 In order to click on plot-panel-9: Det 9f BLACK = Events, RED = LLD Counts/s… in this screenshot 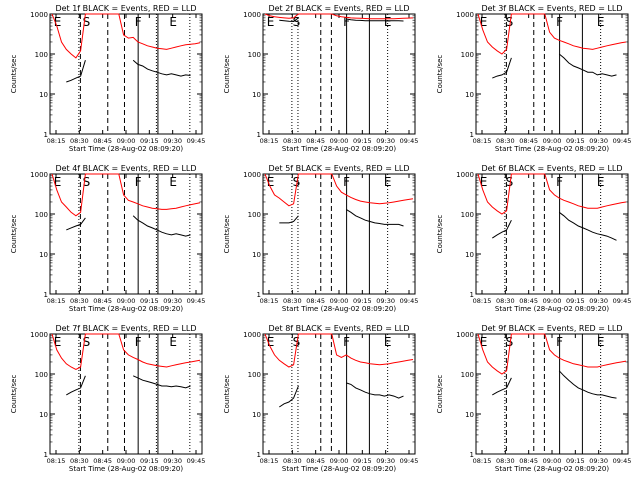, I will do `click(533, 398)`.